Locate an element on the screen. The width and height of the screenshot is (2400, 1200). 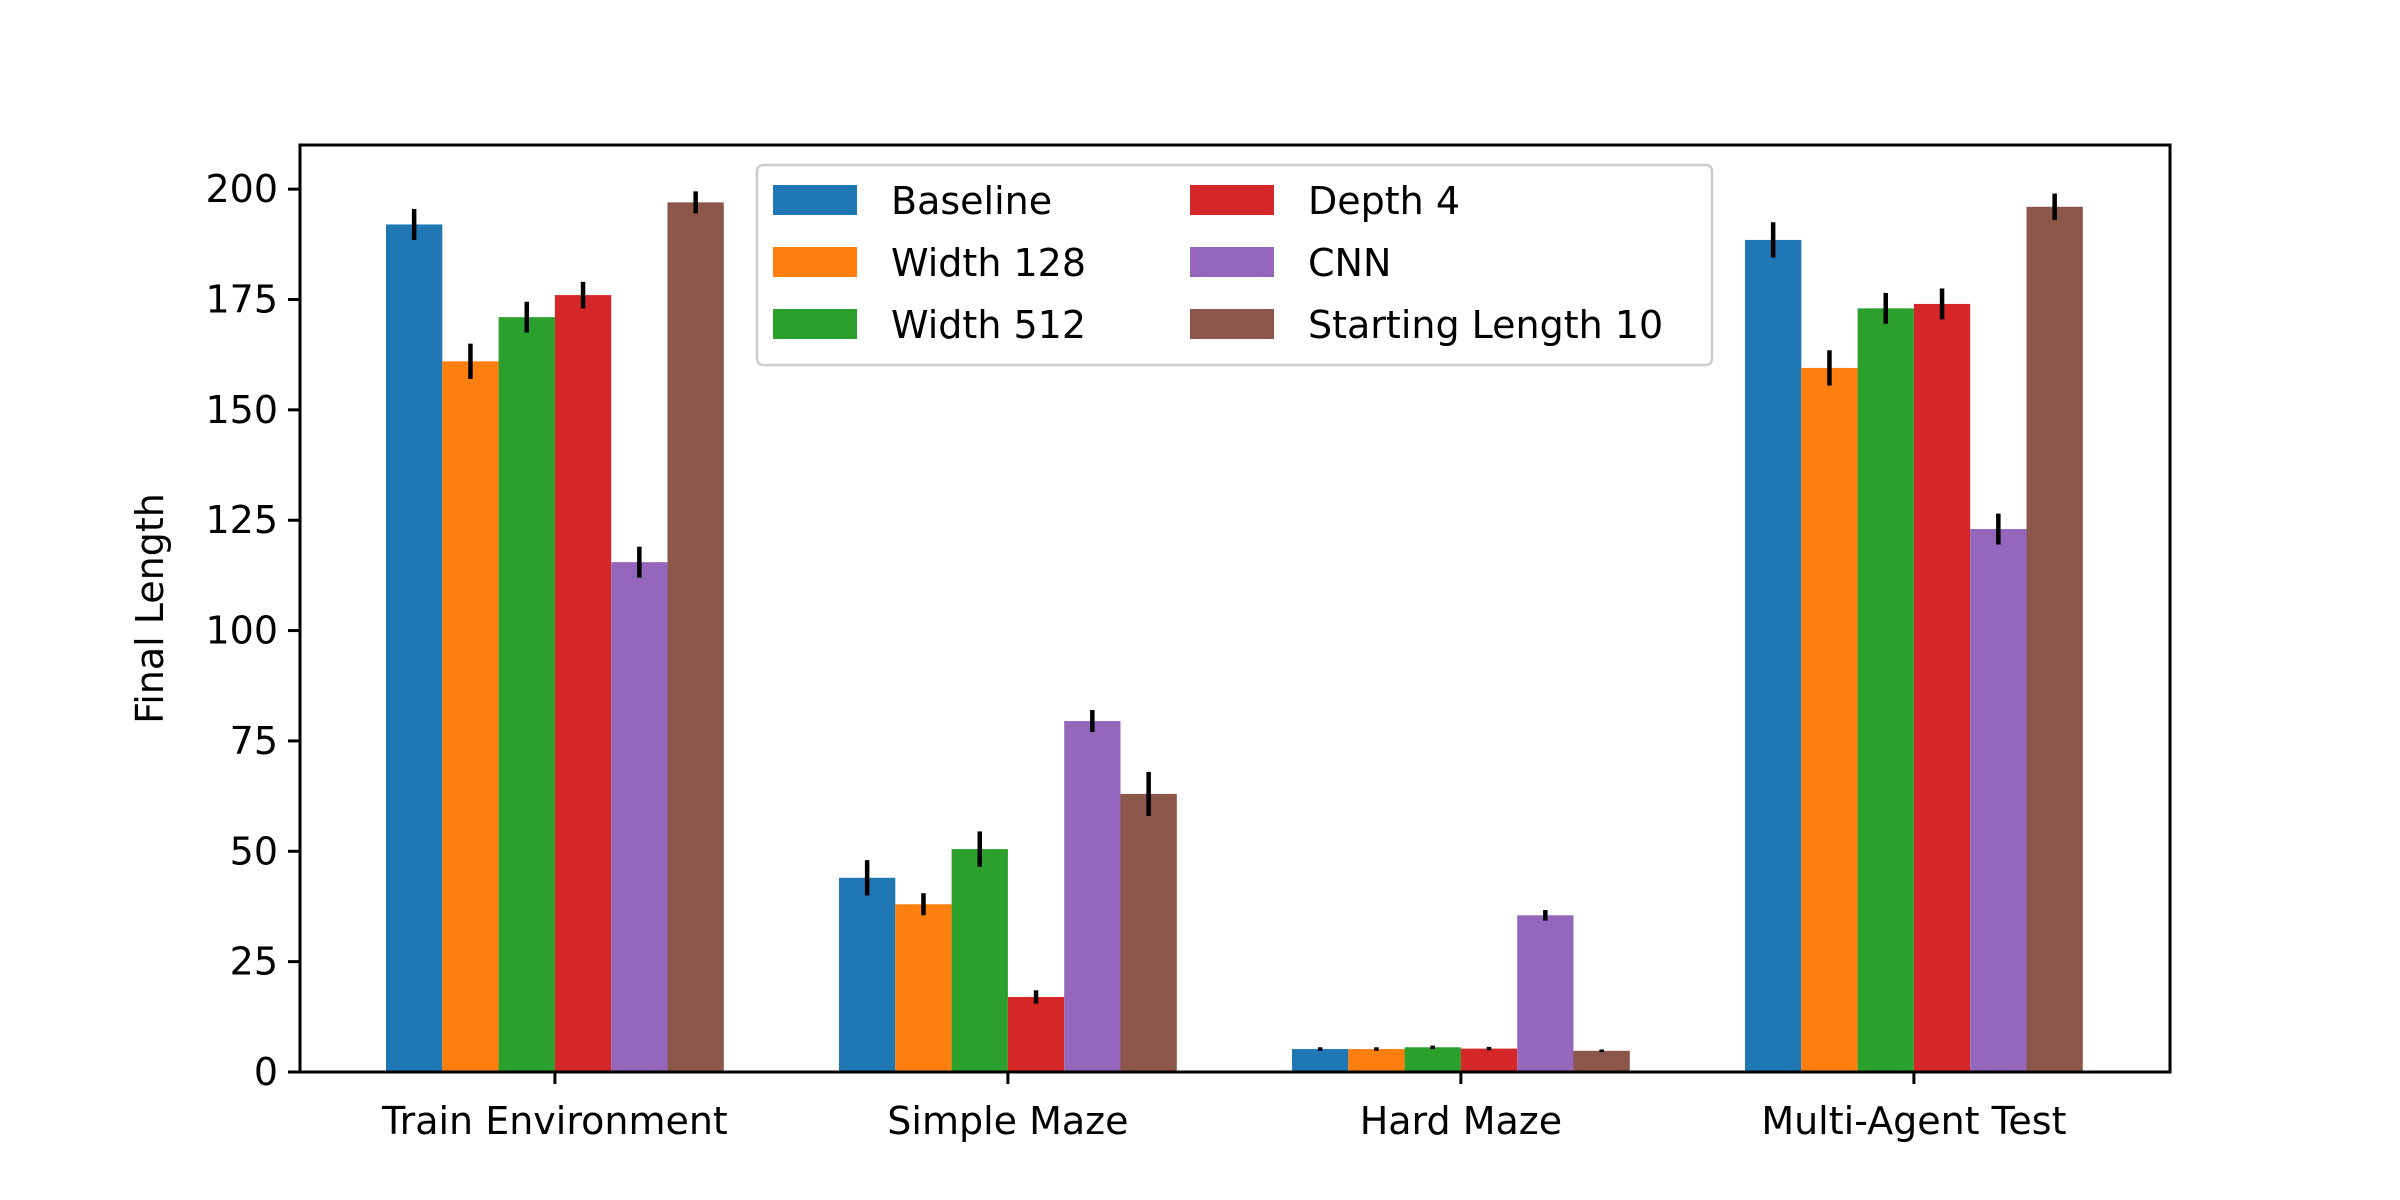
y-axis: 0 25 50 75 100 125 150 175 200 is located at coordinates (252, 630).